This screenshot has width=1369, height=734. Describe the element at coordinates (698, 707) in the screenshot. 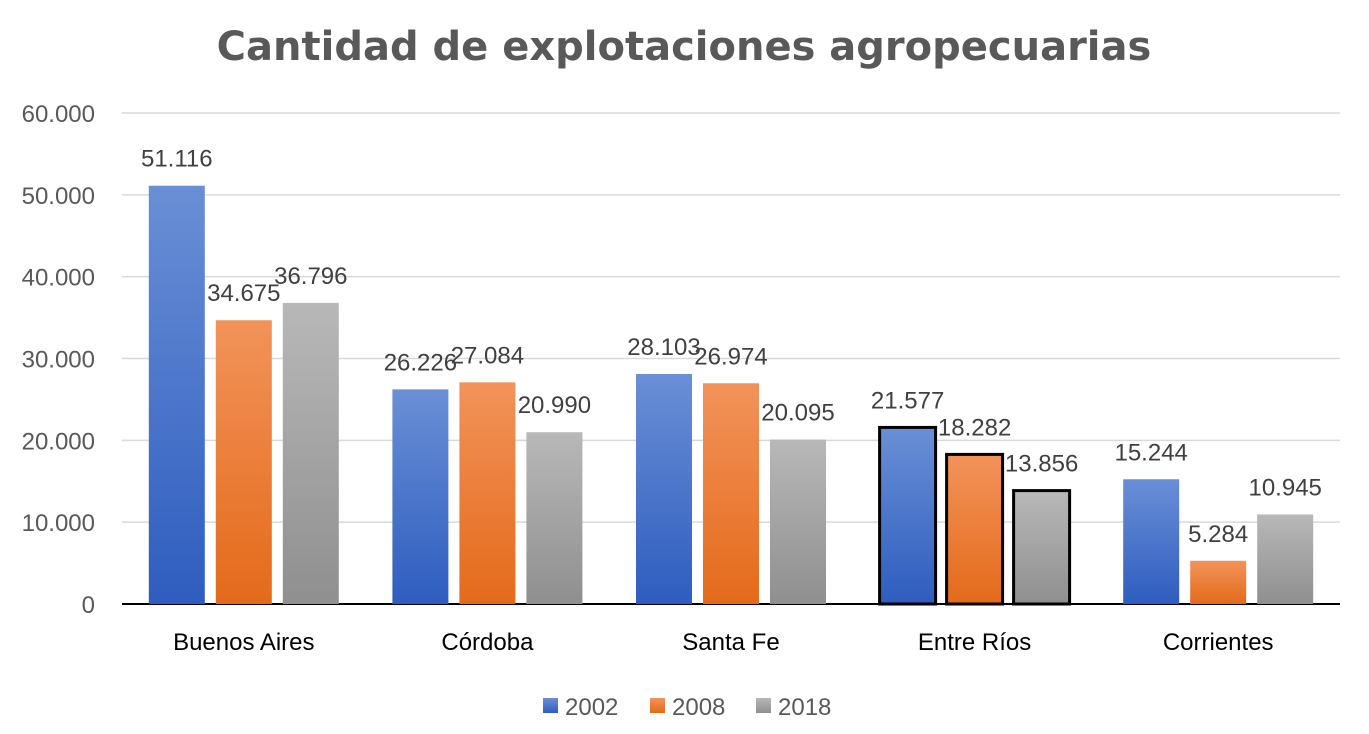

I see `legend-label: 2008` at that location.